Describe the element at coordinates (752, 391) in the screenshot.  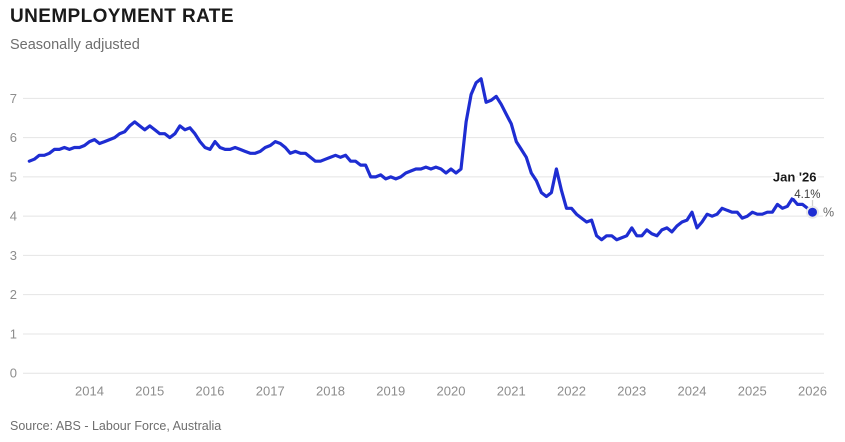
I see `x-tick-label: 2025` at that location.